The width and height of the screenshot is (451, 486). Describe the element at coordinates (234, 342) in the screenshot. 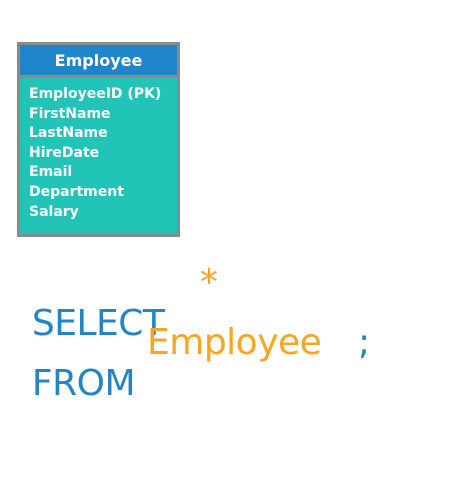

I see `from-table-name: Employee` at that location.